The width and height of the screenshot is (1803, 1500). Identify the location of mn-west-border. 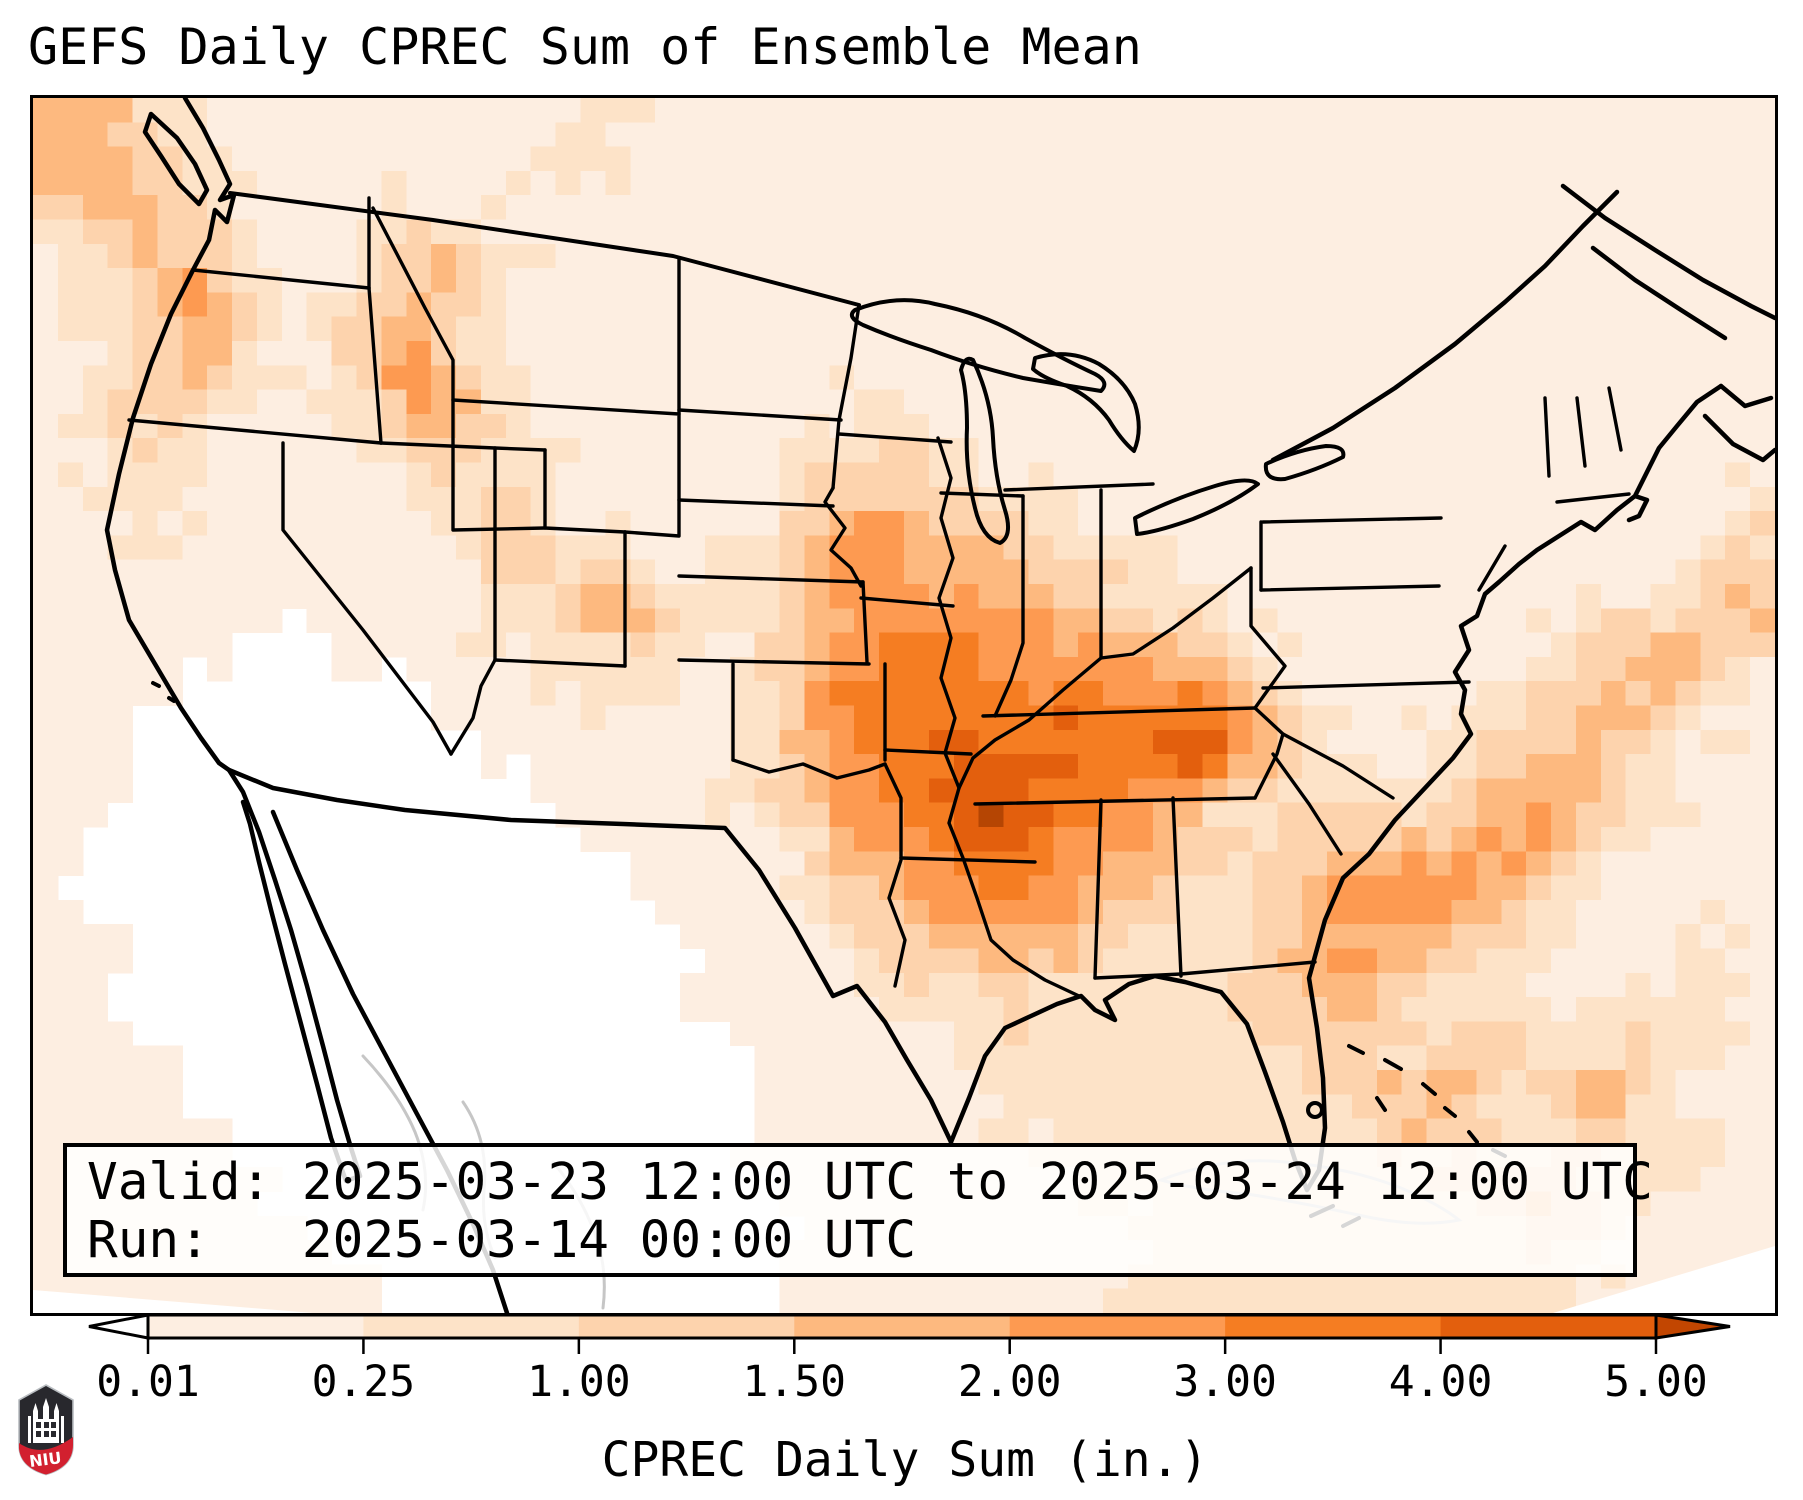
(846, 396).